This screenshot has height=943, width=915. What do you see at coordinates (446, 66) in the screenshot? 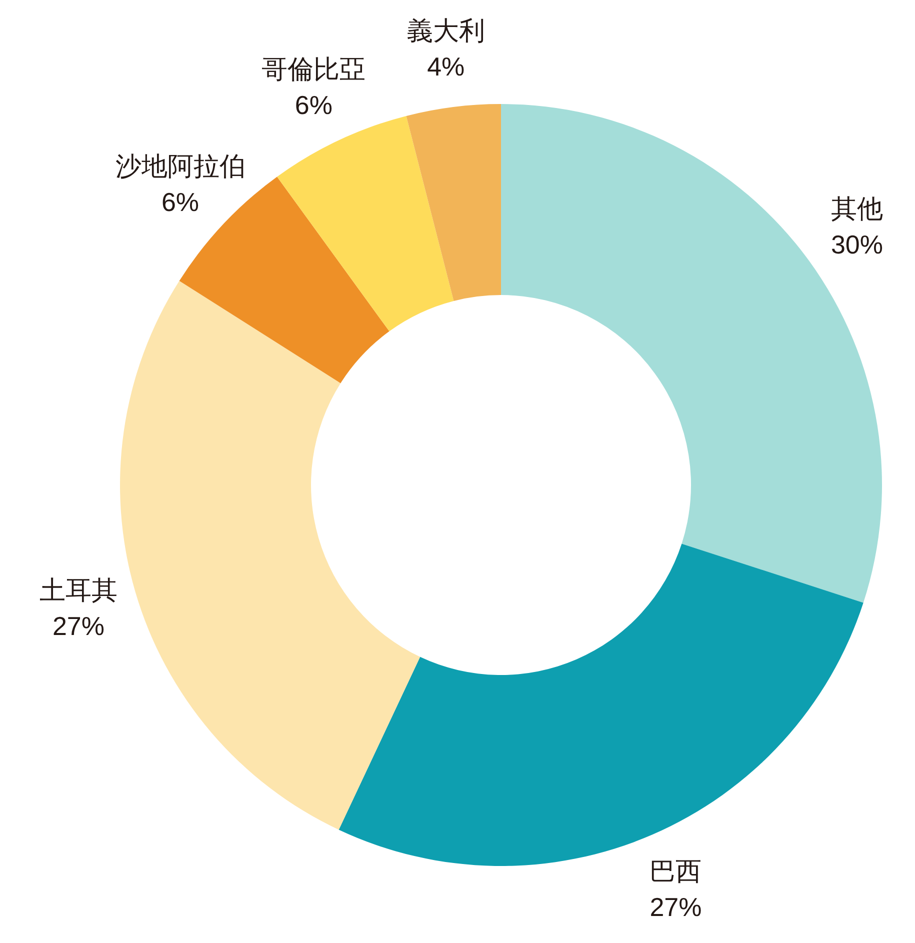
I see `data-label: 4%` at bounding box center [446, 66].